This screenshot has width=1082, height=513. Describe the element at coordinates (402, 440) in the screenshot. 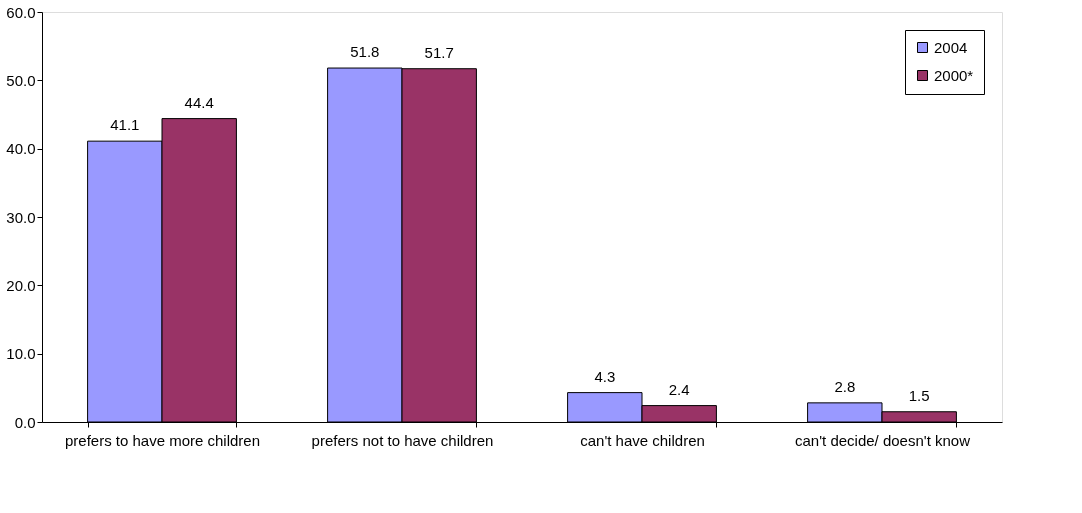

I see `x-tick-label: prefers not to have children` at that location.